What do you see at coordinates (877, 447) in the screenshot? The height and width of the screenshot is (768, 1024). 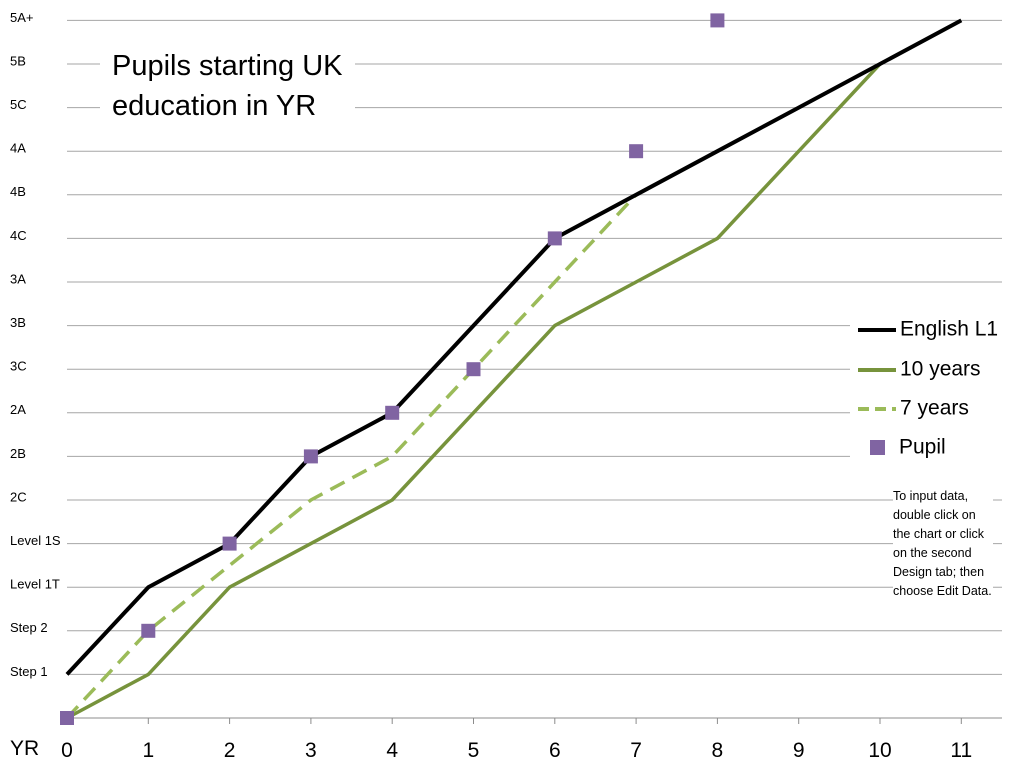 I see `legend-swatch-pupil` at bounding box center [877, 447].